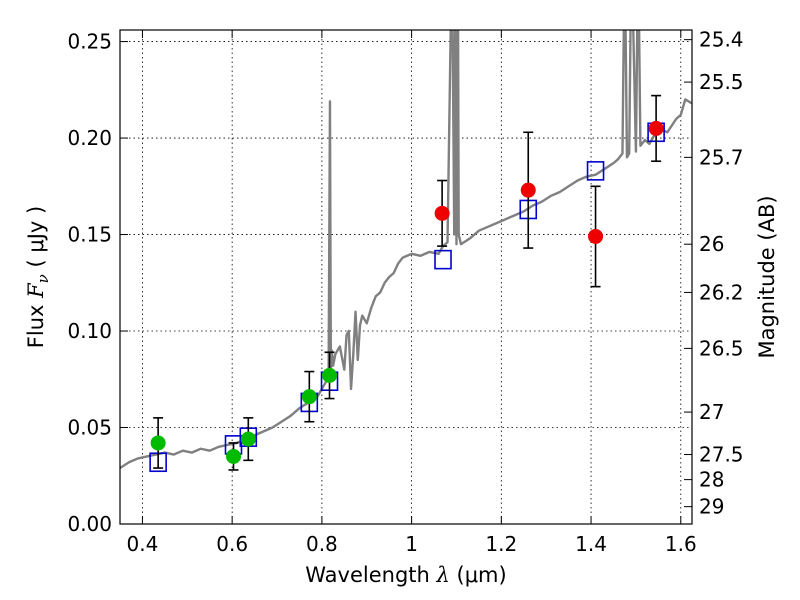  What do you see at coordinates (411, 544) in the screenshot?
I see `x-tick-label: 1` at bounding box center [411, 544].